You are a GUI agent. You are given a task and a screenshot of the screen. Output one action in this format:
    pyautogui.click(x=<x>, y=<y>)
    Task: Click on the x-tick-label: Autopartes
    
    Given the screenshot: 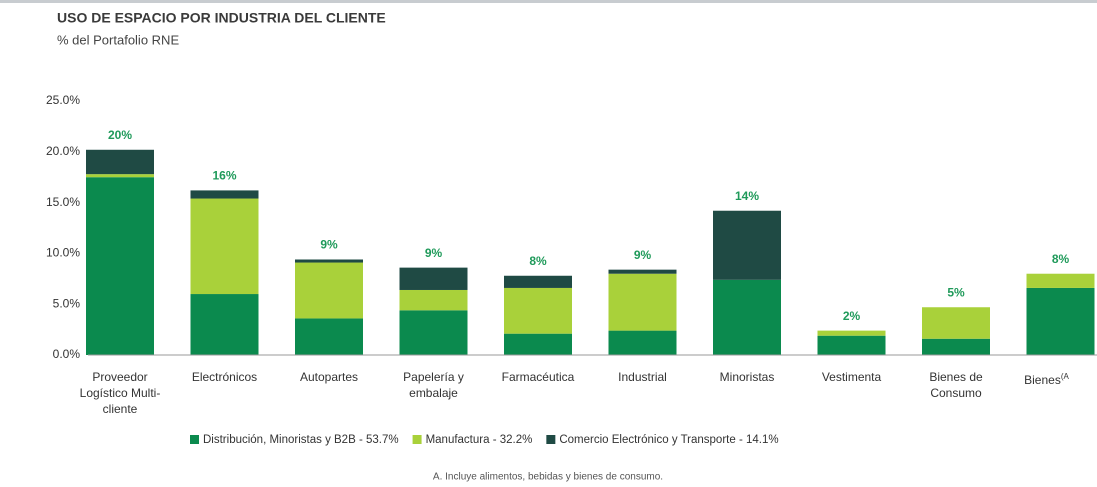 What is the action you would take?
    pyautogui.click(x=329, y=377)
    